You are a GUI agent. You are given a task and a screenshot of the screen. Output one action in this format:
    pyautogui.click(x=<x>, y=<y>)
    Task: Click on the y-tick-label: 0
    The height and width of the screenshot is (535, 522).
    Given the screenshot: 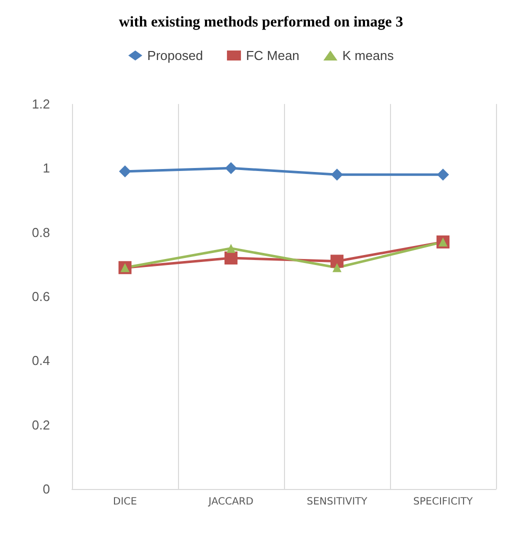 What is the action you would take?
    pyautogui.click(x=46, y=489)
    